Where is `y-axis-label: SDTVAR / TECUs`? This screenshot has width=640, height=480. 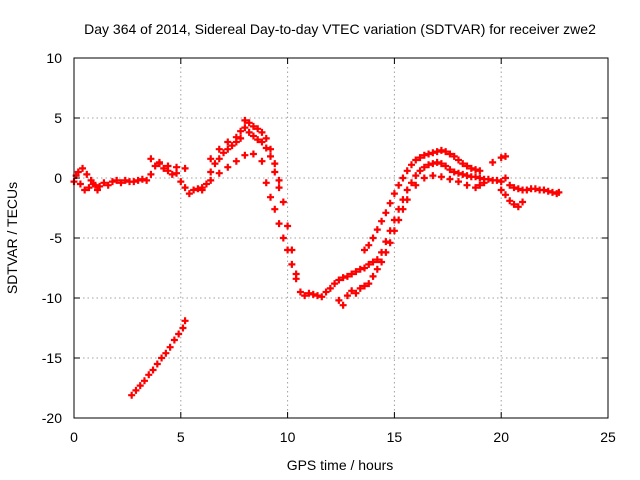
y-axis-label: SDTVAR / TECUs is located at coordinates (12, 238).